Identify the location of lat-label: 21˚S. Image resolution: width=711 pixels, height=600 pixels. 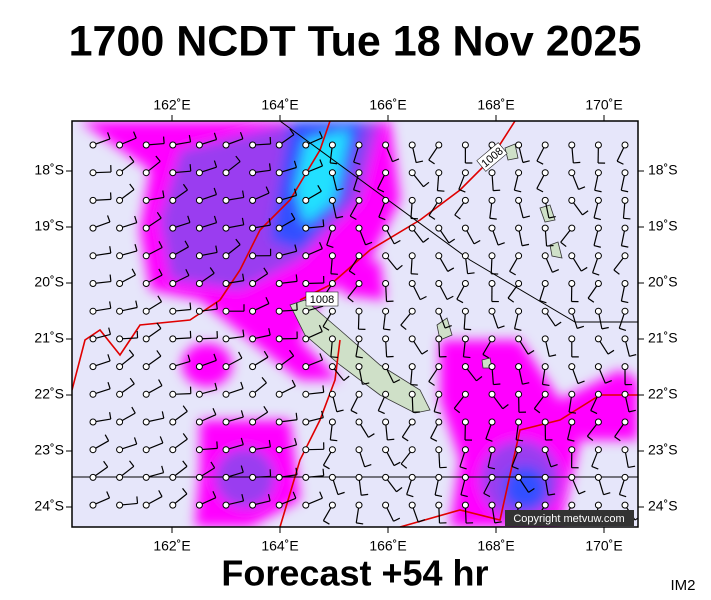
(49, 338).